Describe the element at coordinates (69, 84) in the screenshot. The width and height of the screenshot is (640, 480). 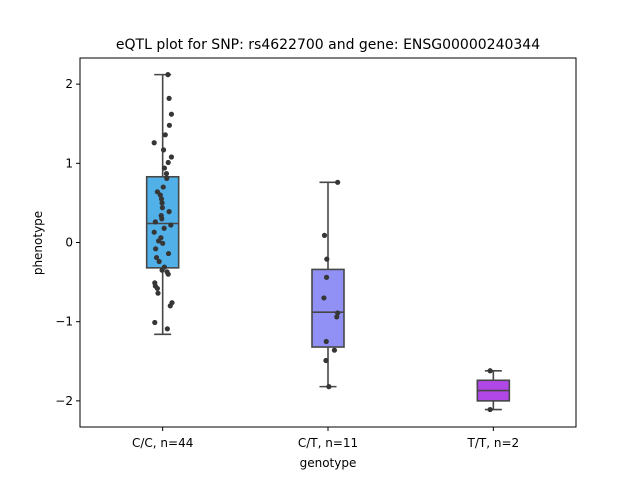
I see `y-tick-label: 2` at that location.